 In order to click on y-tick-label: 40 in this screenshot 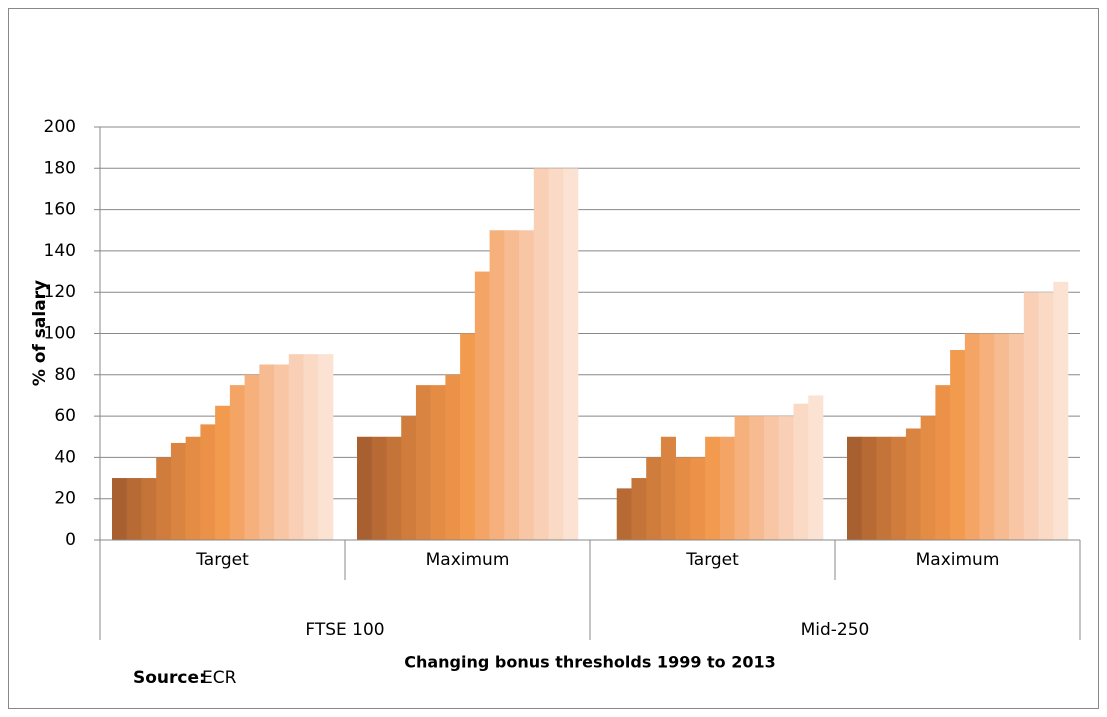, I will do `click(65, 457)`.